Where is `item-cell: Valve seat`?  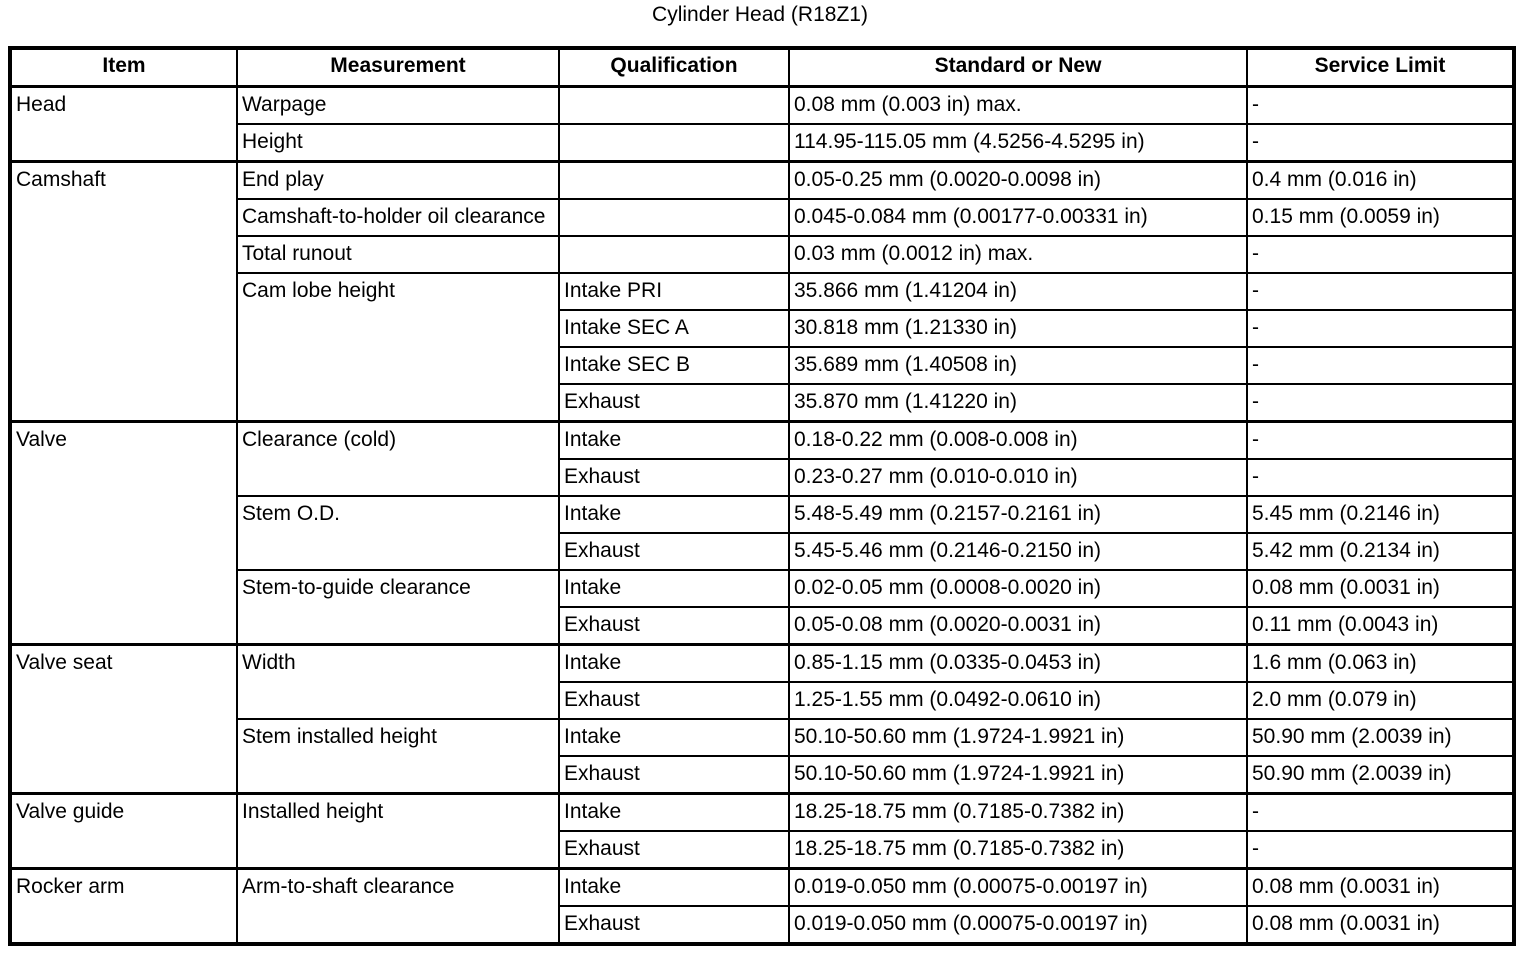 item-cell: Valve seat is located at coordinates (123, 719).